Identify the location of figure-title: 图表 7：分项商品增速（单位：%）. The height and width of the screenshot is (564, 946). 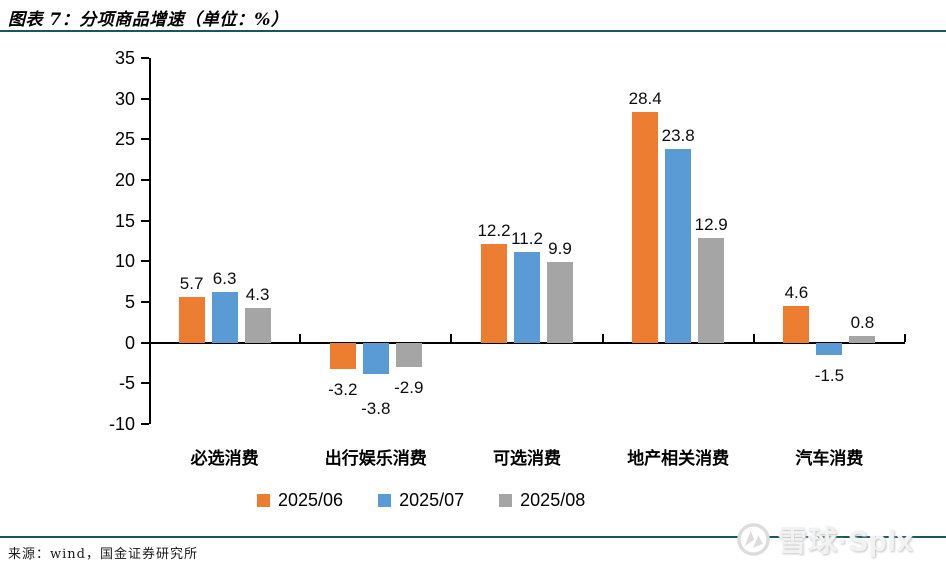
(148, 20).